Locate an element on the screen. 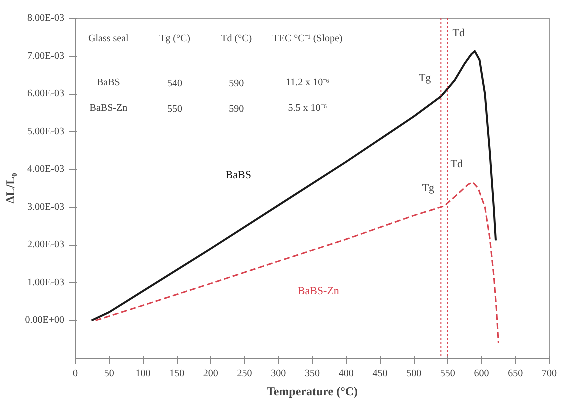  annotation: 550 is located at coordinates (175, 110).